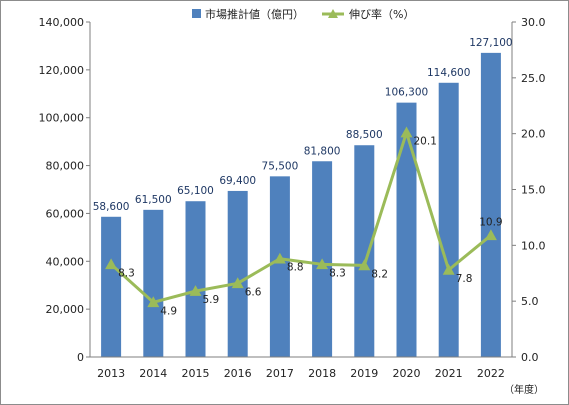 The width and height of the screenshot is (569, 405). I want to click on bar-data-label: 81,800, so click(322, 151).